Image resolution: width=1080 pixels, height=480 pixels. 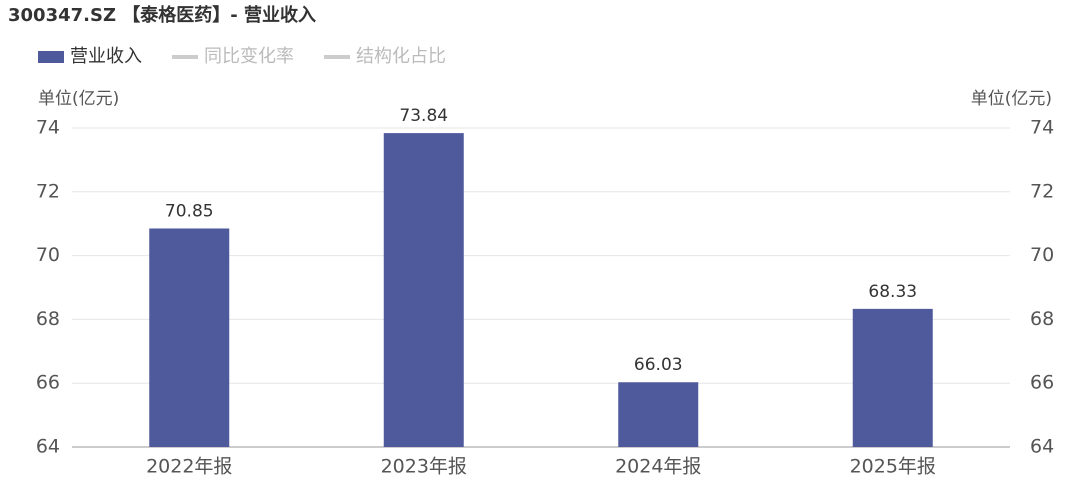 What do you see at coordinates (1042, 255) in the screenshot?
I see `y2-tick-label: 70` at bounding box center [1042, 255].